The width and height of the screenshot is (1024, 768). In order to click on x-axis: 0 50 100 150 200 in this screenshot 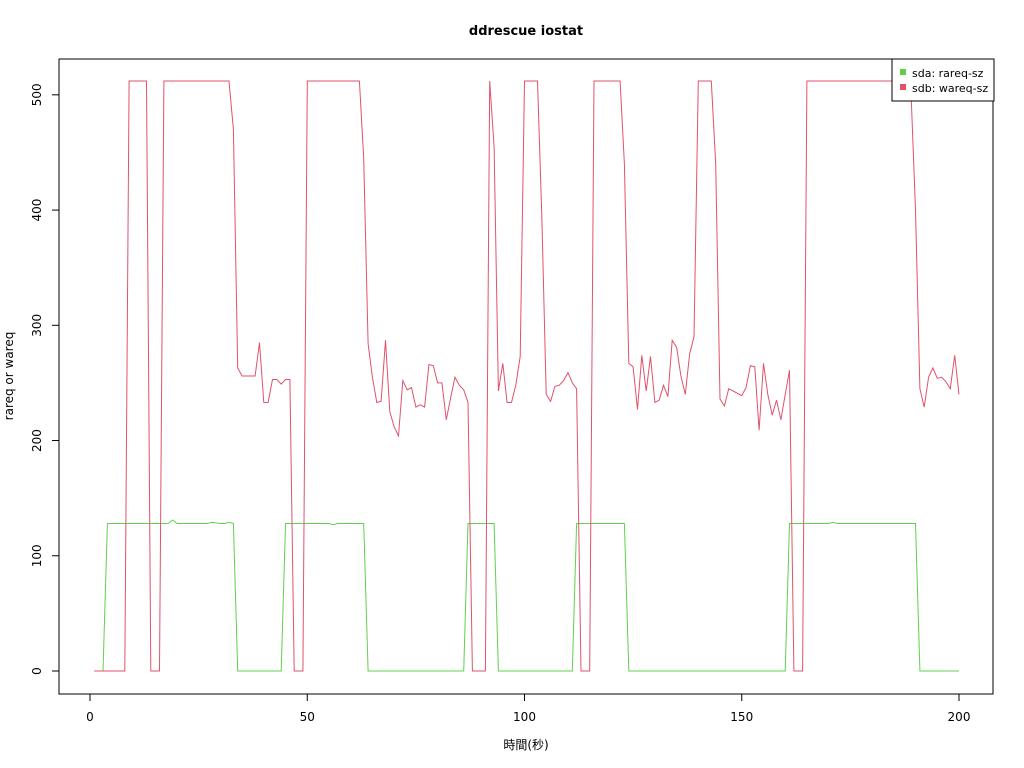, I will do `click(528, 708)`.